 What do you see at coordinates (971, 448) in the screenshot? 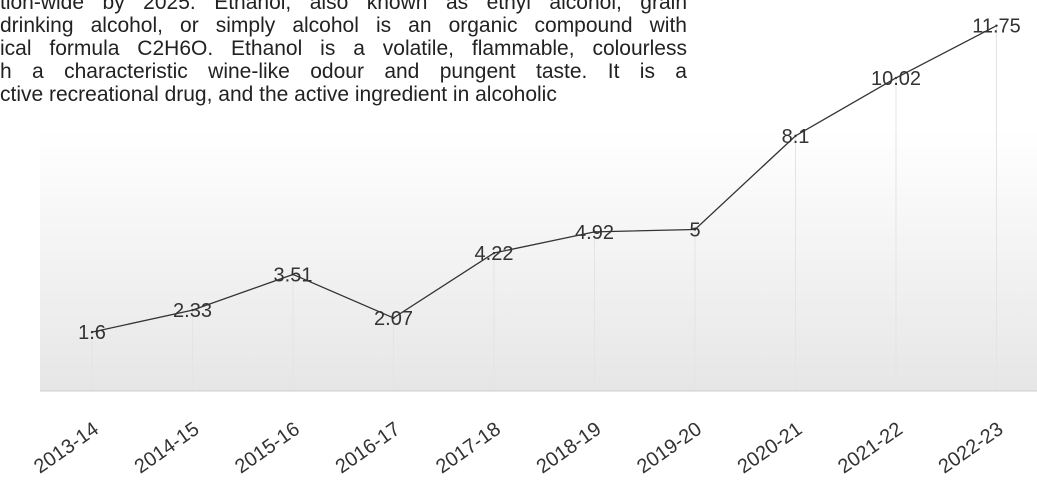
I see `x-tick-label: 2022-23` at bounding box center [971, 448].